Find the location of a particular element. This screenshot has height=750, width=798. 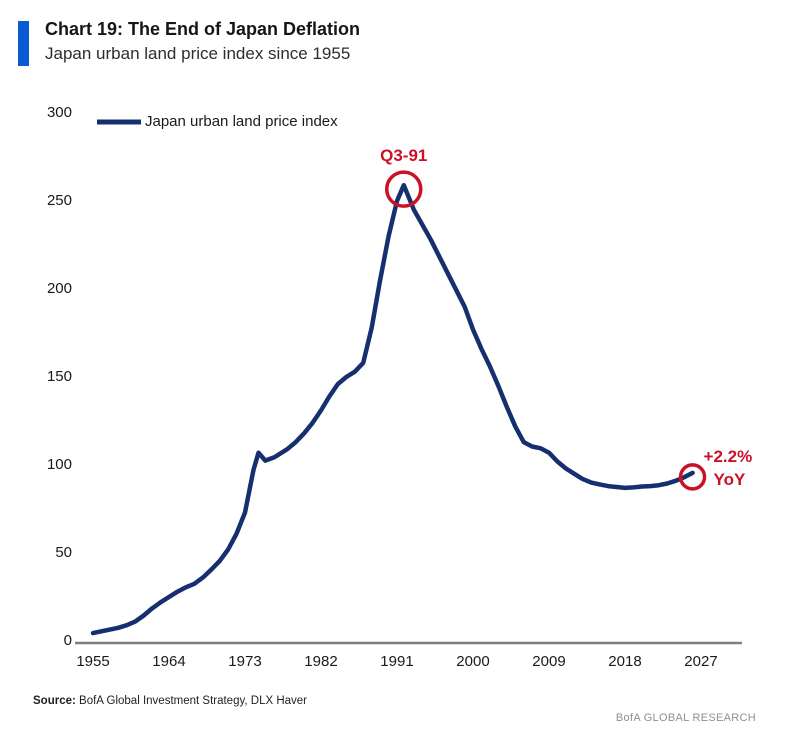

peak-annotation-circle is located at coordinates (404, 189).